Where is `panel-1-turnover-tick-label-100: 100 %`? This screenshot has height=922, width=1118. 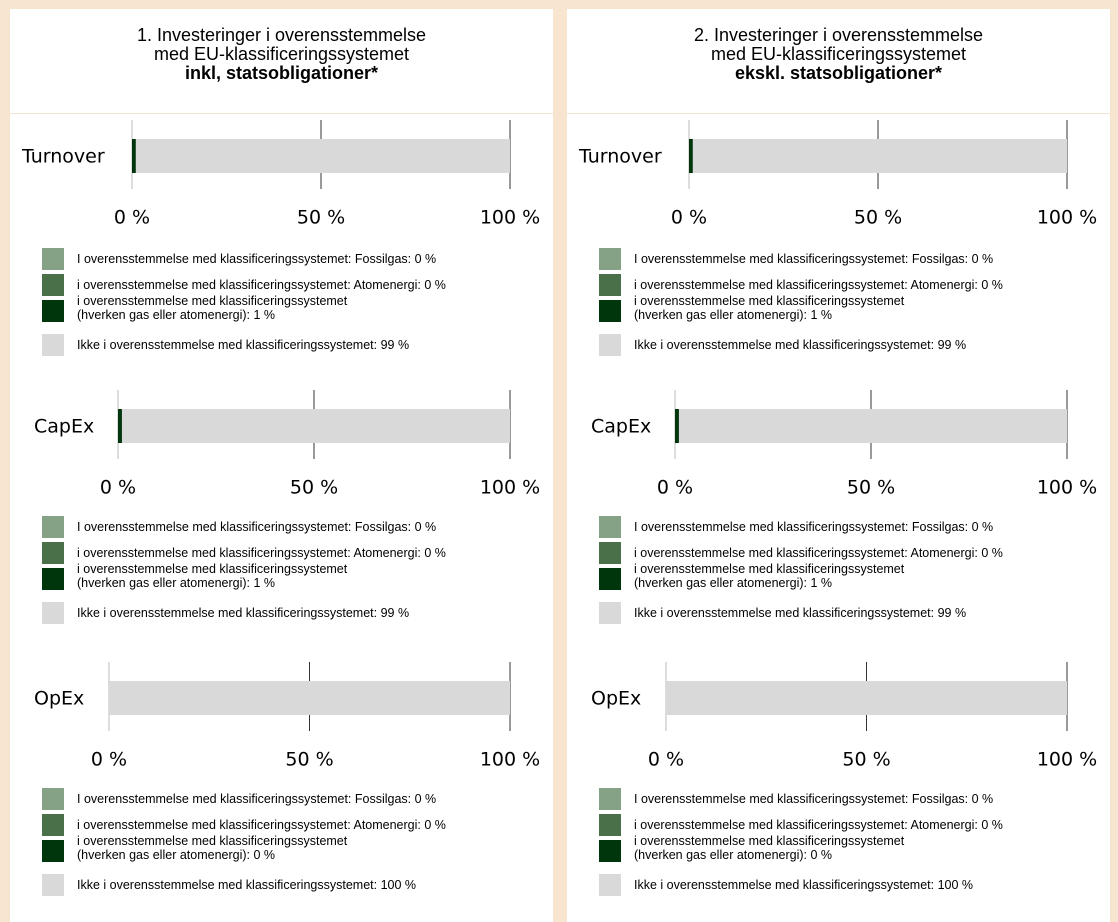 panel-1-turnover-tick-label-100: 100 % is located at coordinates (510, 218).